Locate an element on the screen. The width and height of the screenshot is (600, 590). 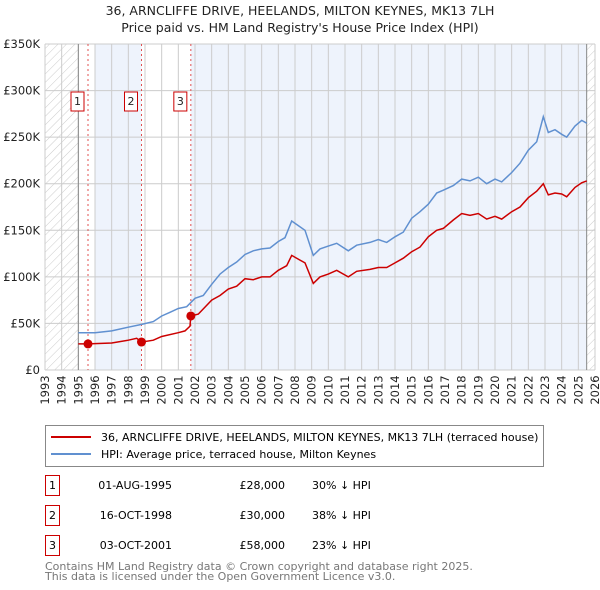
x-tick-label: 2023 is located at coordinates (545, 389).